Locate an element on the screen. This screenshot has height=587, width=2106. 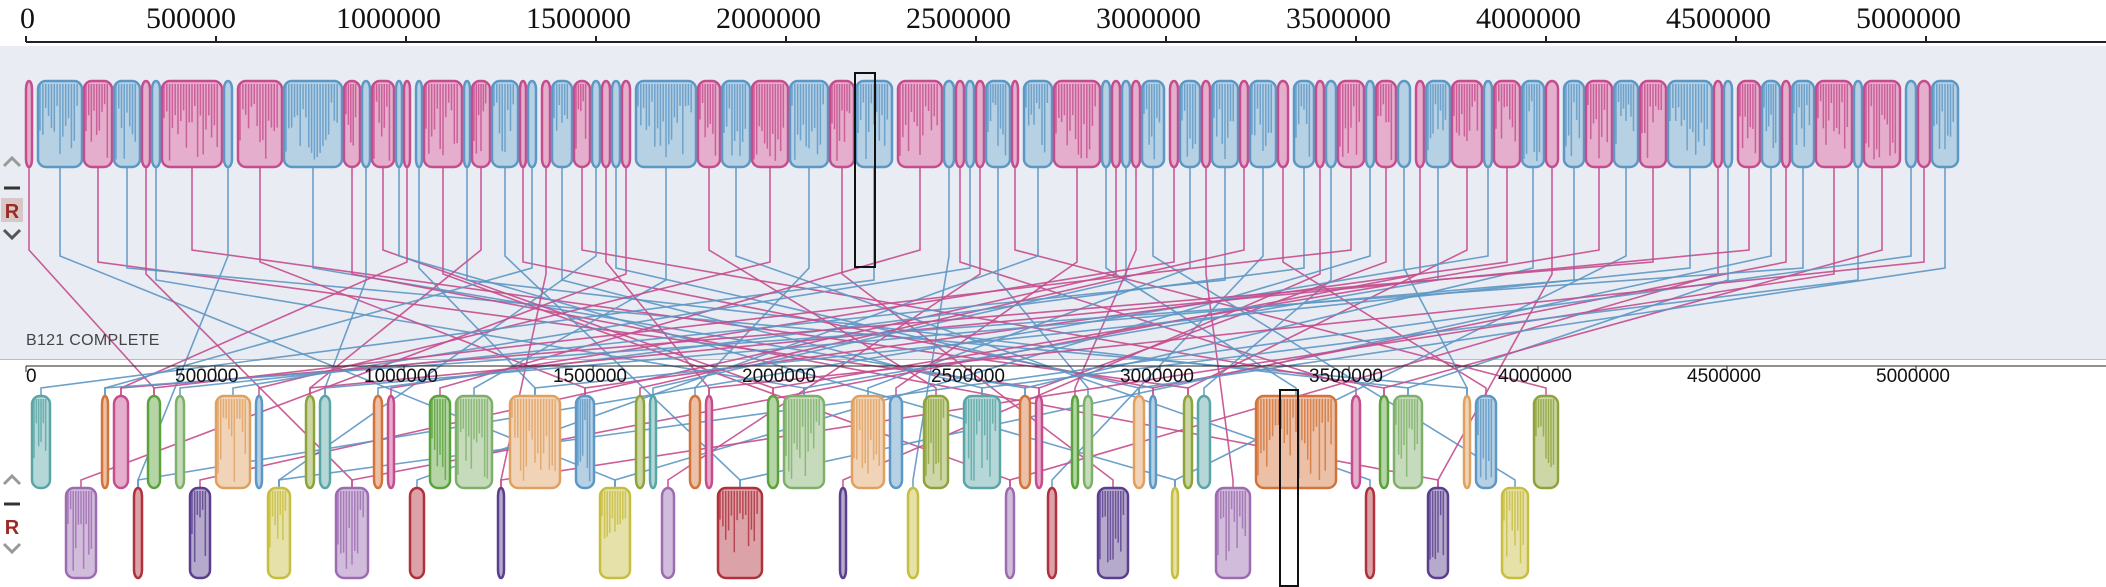
selection-cursor-top is located at coordinates (865, 170).